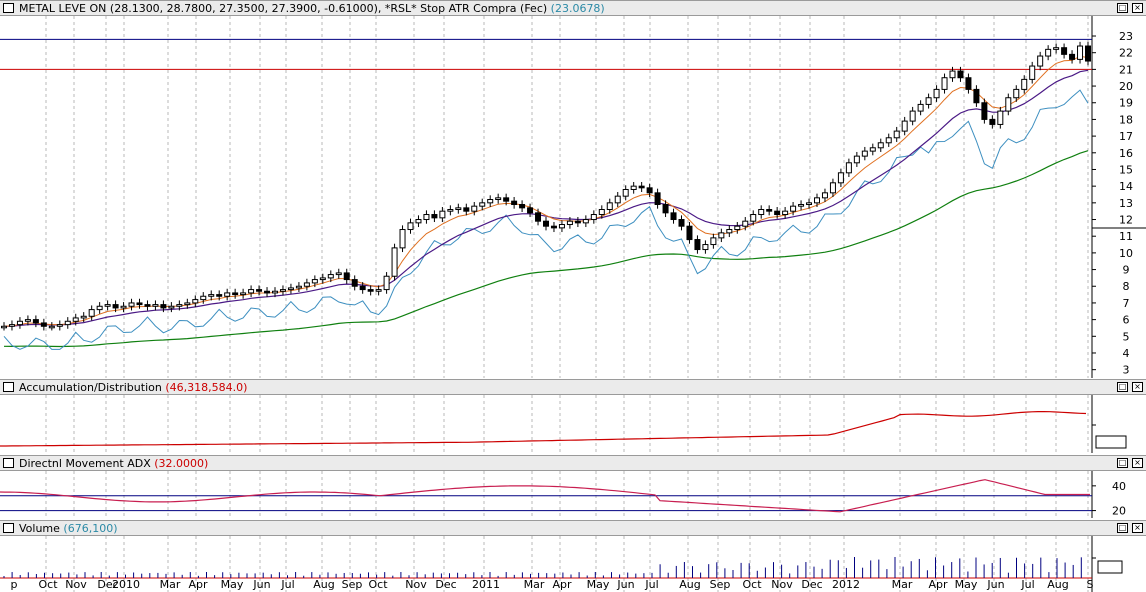  I want to click on ad-chart, so click(573, 424).